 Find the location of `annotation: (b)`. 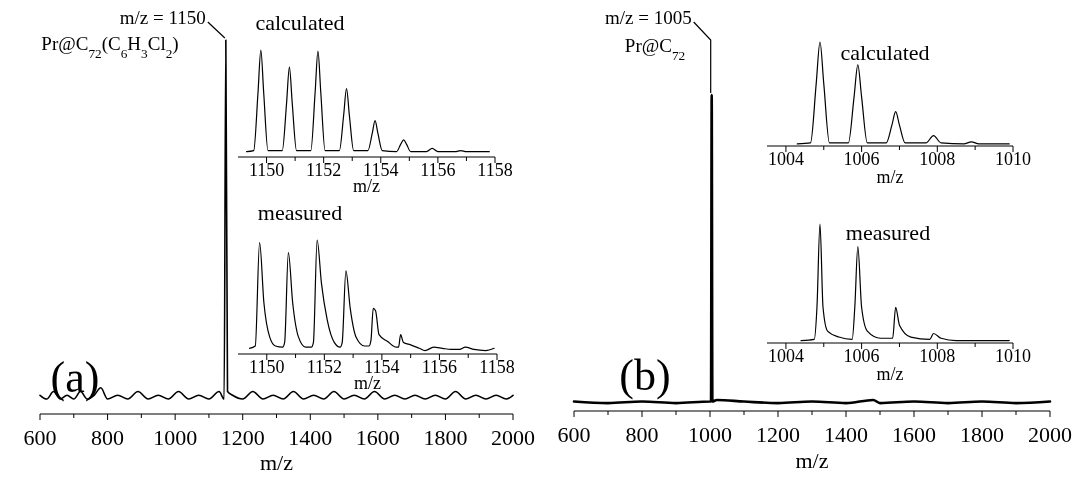

annotation: (b) is located at coordinates (645, 375).